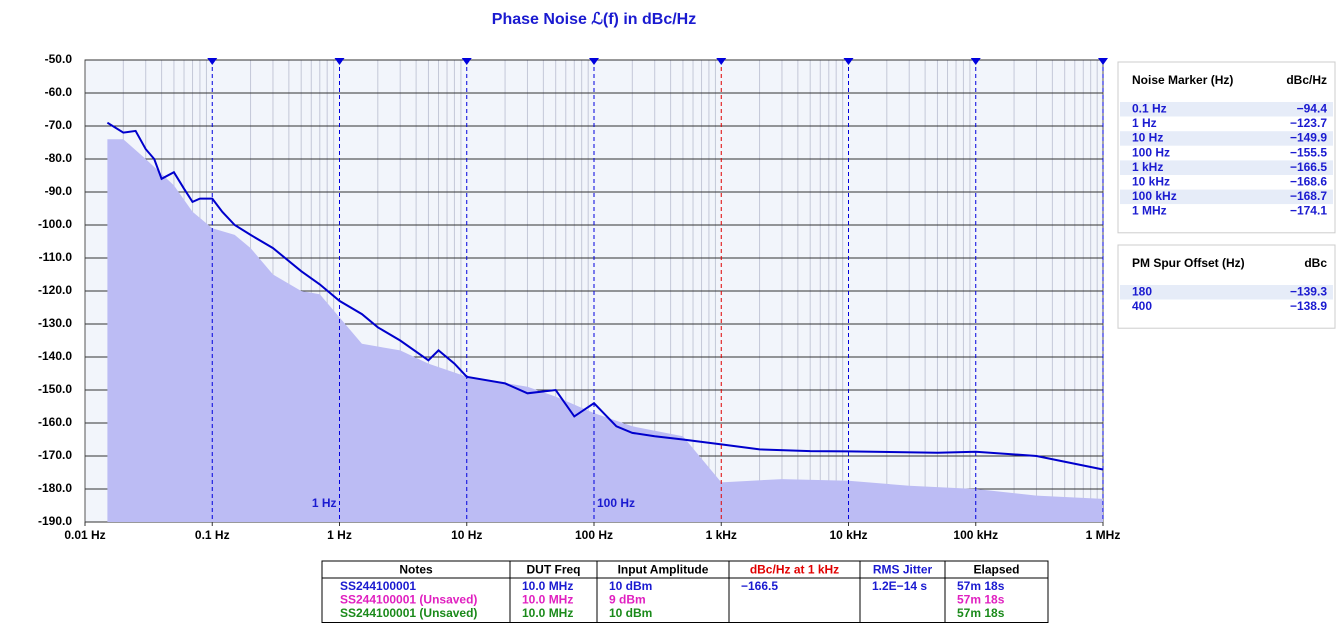 The width and height of the screenshot is (1339, 633). Describe the element at coordinates (685, 591) in the screenshot. I see `notes-table` at that location.